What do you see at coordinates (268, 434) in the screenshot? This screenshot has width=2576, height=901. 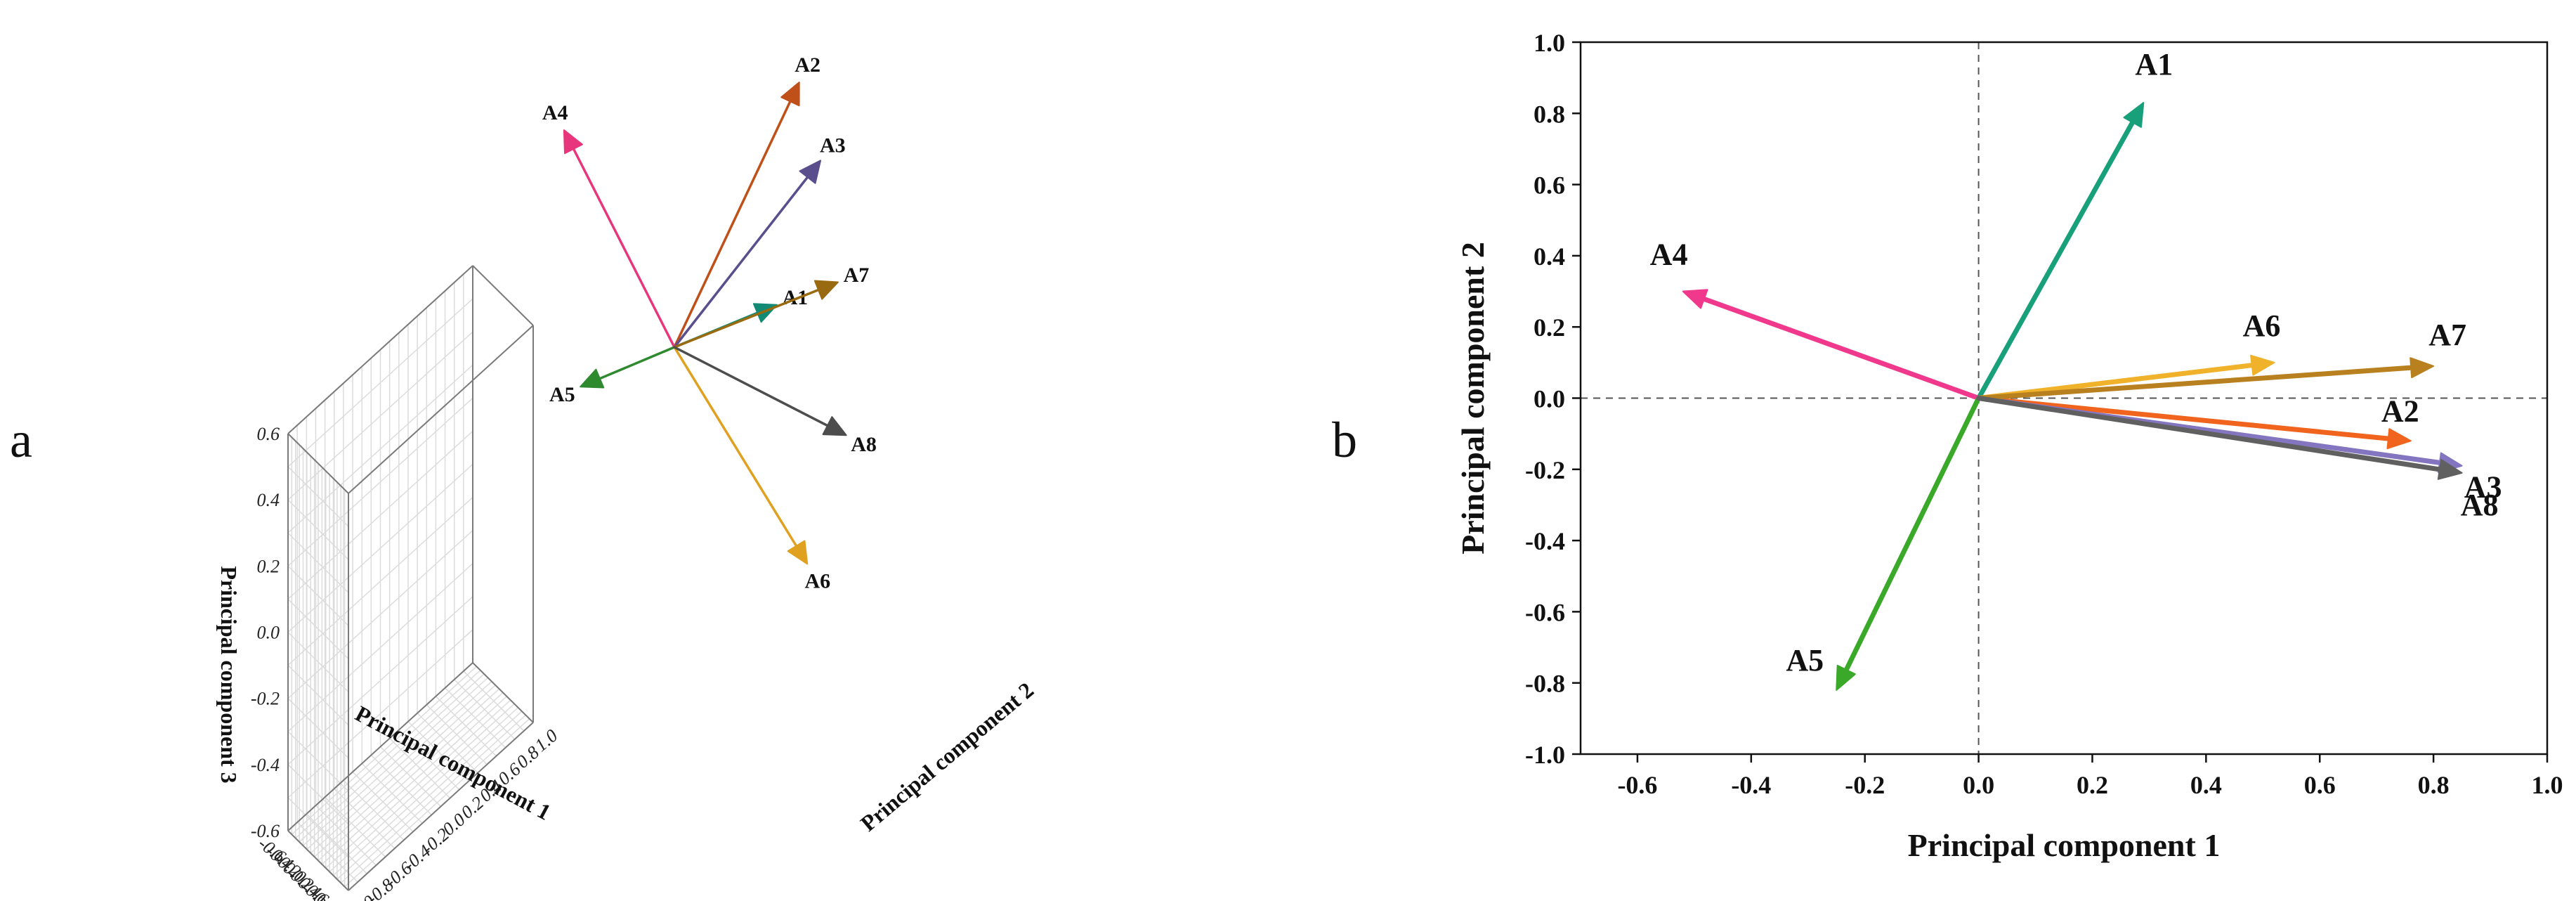 I see `z-tick-label: 0.6` at bounding box center [268, 434].